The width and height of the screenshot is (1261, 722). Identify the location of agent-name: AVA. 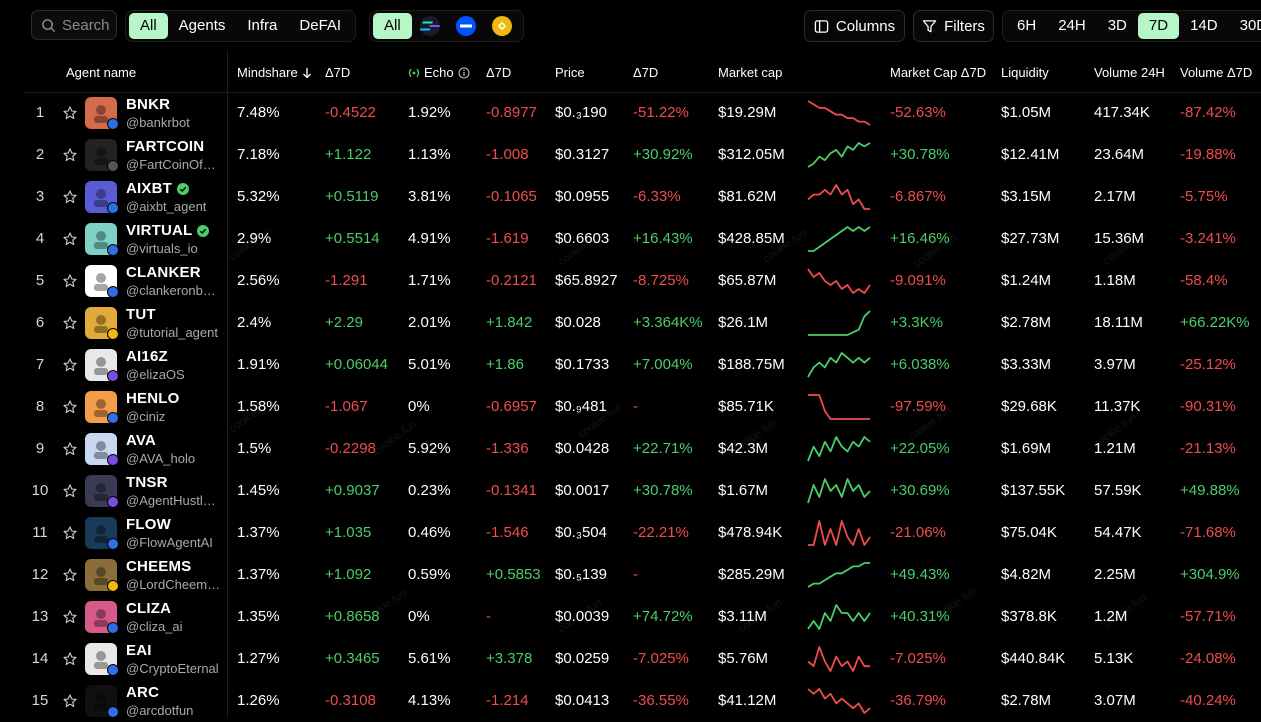
(141, 440).